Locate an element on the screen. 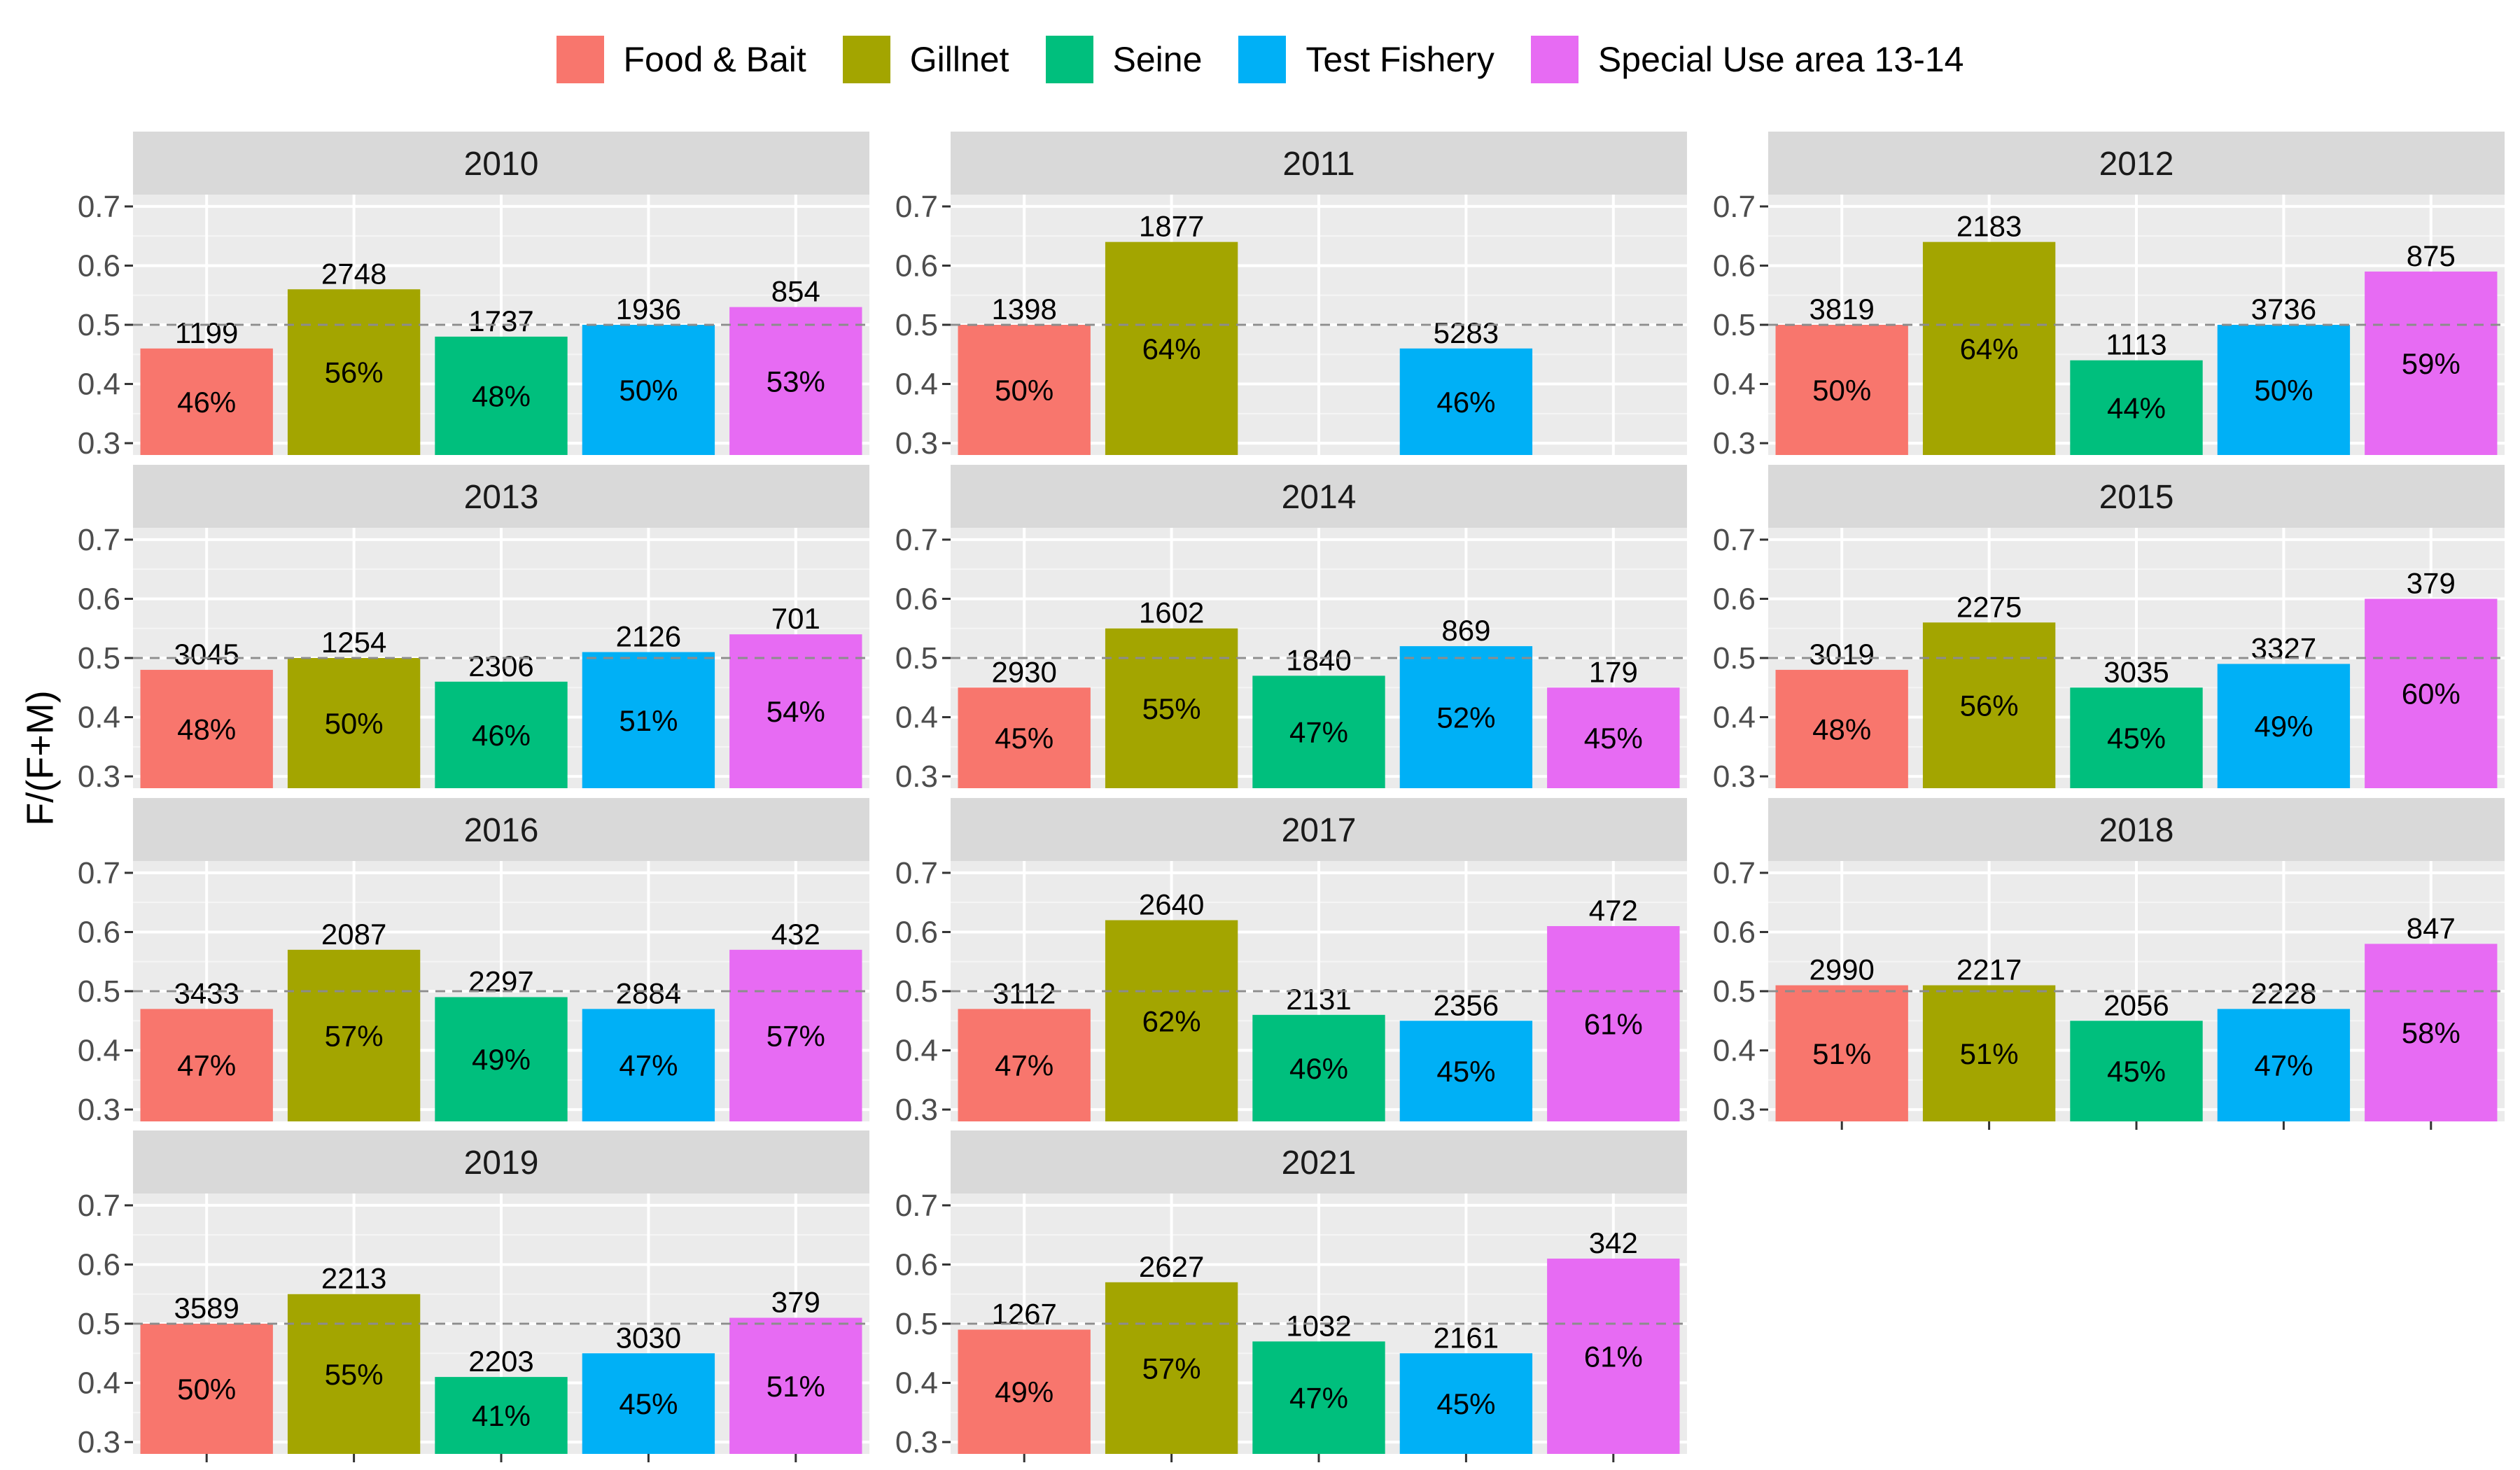  panel-2011-y-tick-label: 0.6 is located at coordinates (916, 265).